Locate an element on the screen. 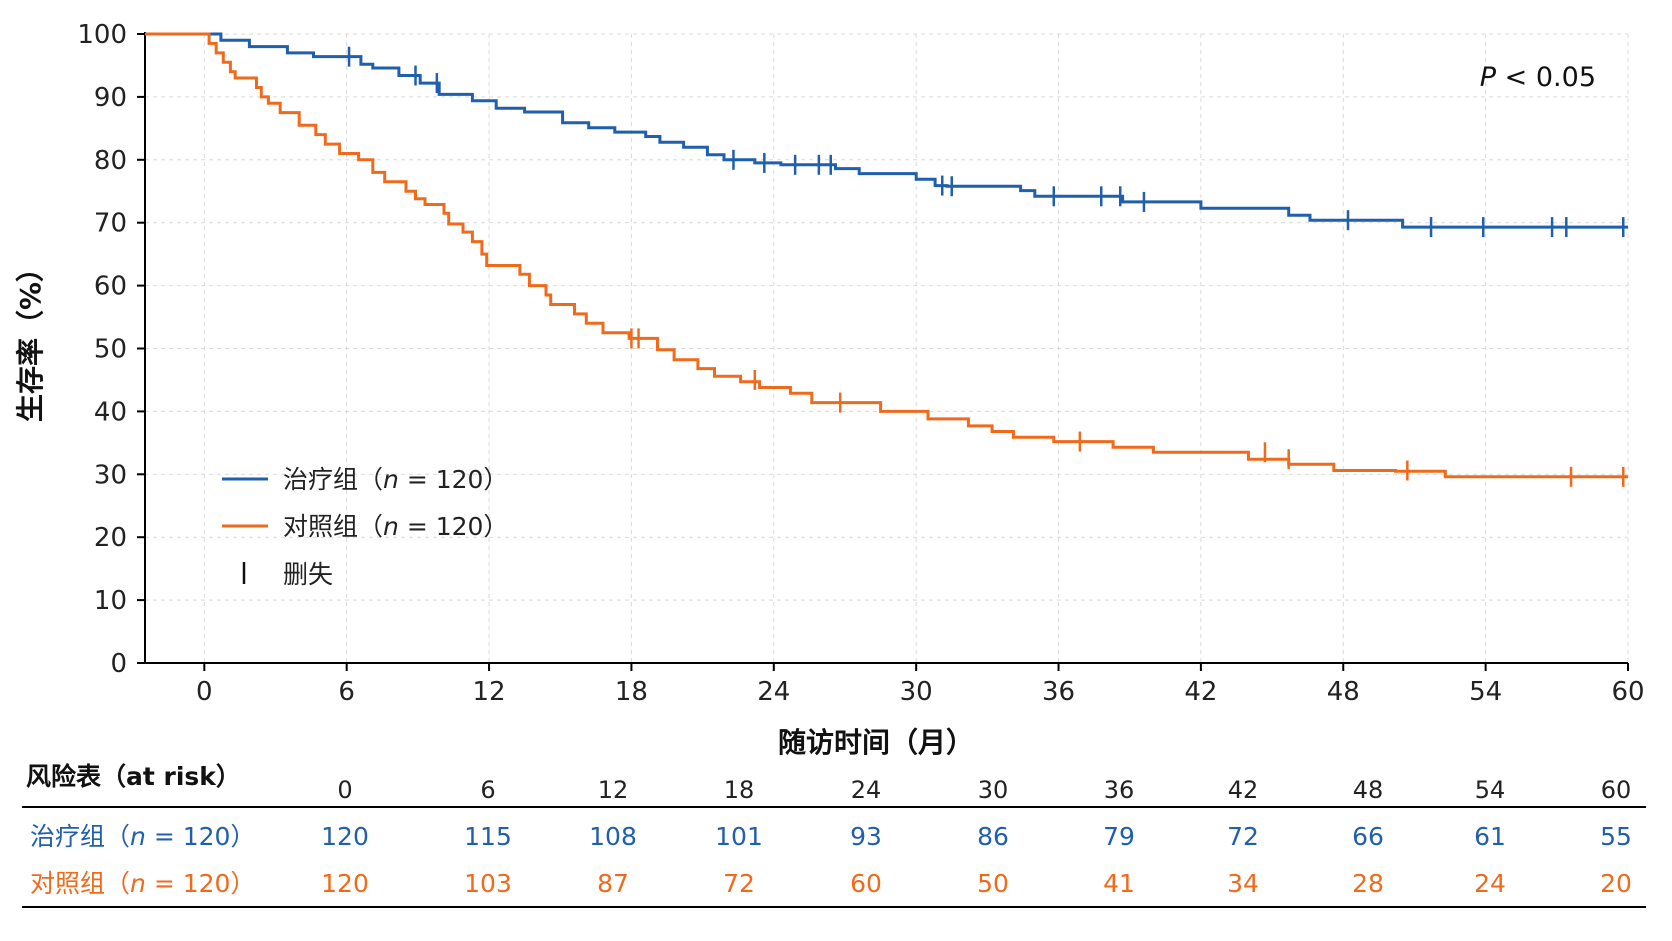 The width and height of the screenshot is (1672, 941). y-tick-label: 100 is located at coordinates (102, 35).